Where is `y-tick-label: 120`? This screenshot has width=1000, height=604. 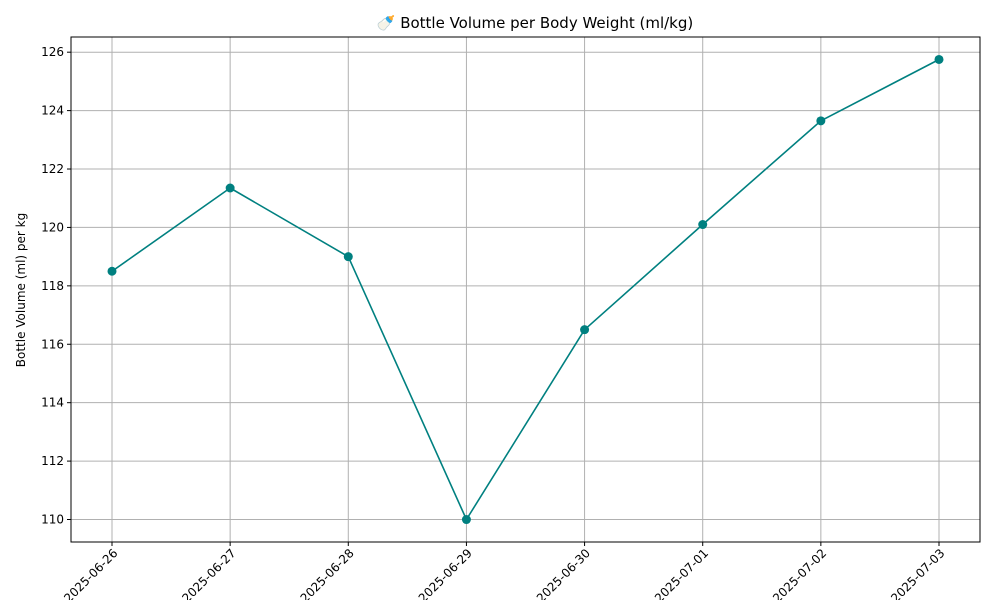
y-tick-label: 120 is located at coordinates (52, 227).